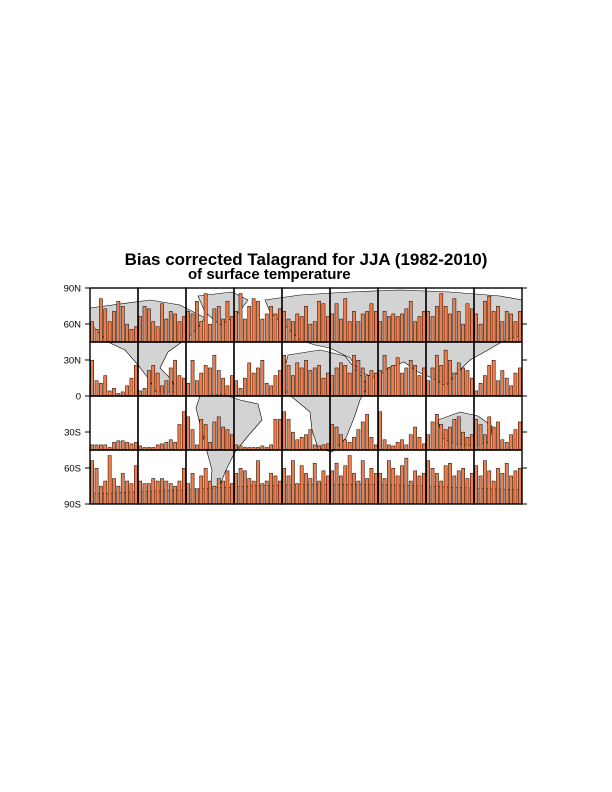 This screenshot has height=792, width=612. What do you see at coordinates (127, 492) in the screenshot?
I see `bar-r3-c0-b8` at bounding box center [127, 492].